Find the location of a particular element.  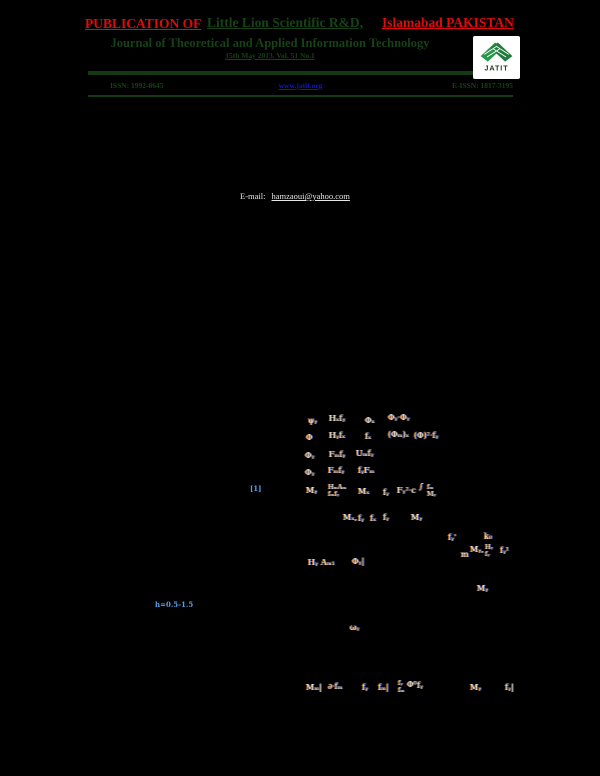

math-fragment: HₘAₘ fₘfᵧ is located at coordinates (337, 490).